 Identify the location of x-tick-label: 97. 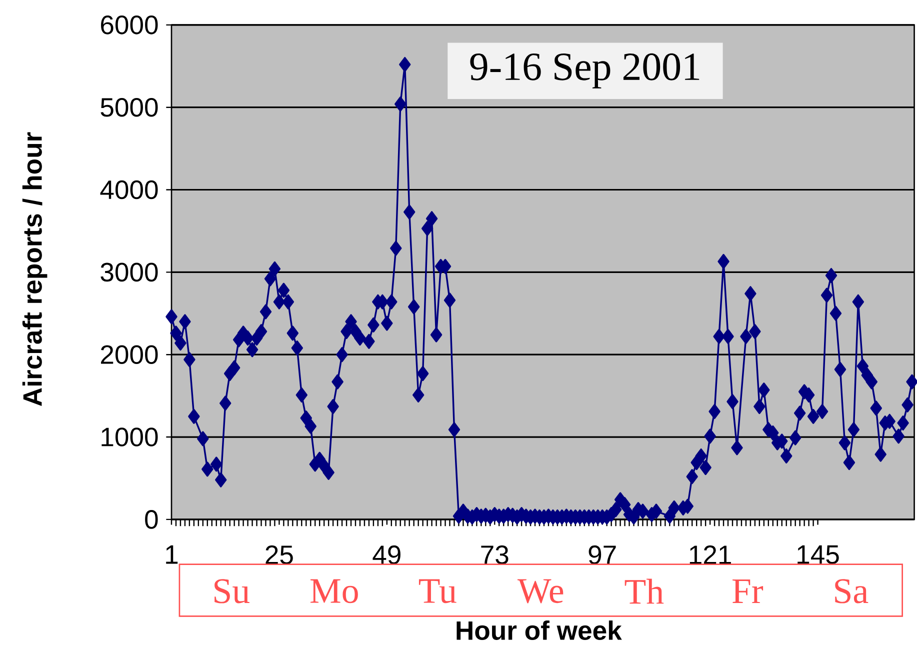
(602, 554).